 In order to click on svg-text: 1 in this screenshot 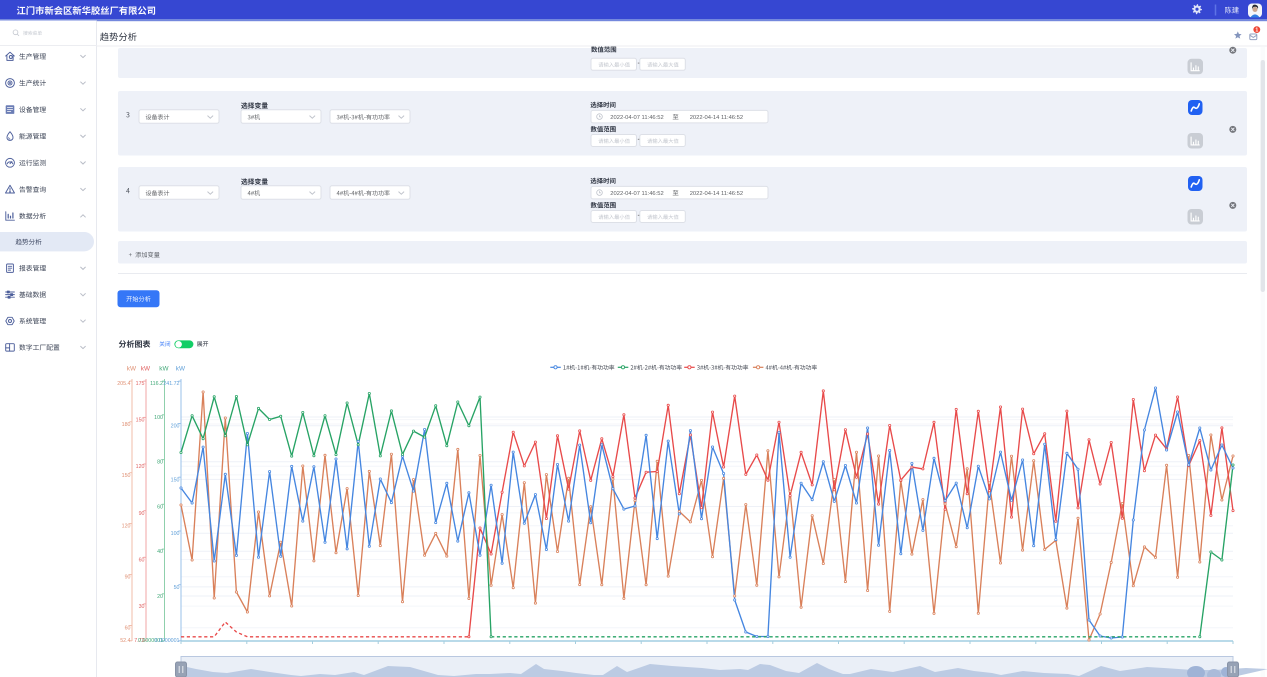, I will do `click(1256, 31)`.